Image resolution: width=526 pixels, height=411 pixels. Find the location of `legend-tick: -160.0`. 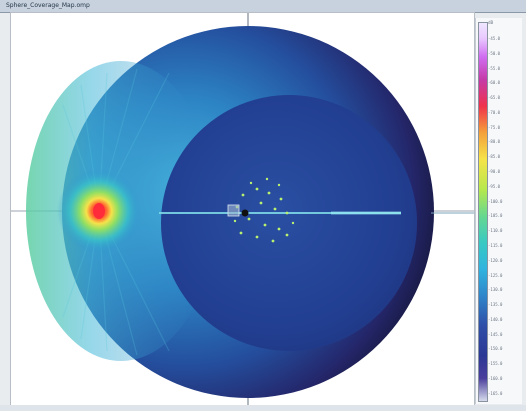

legend-tick: -160.0 is located at coordinates (495, 378).